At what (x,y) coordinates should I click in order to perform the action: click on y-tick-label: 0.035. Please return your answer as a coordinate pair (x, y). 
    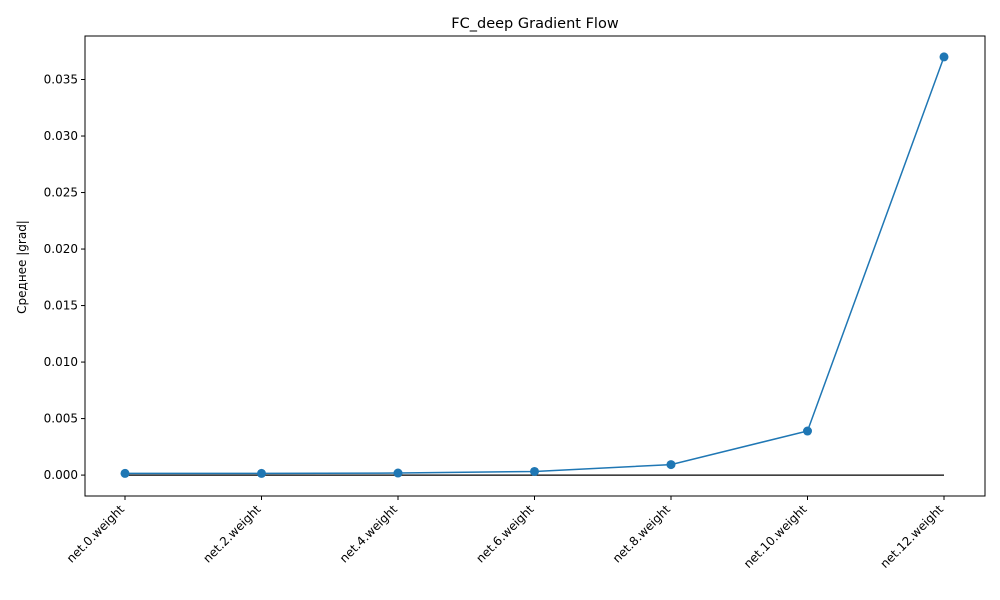
    Looking at the image, I should click on (61, 80).